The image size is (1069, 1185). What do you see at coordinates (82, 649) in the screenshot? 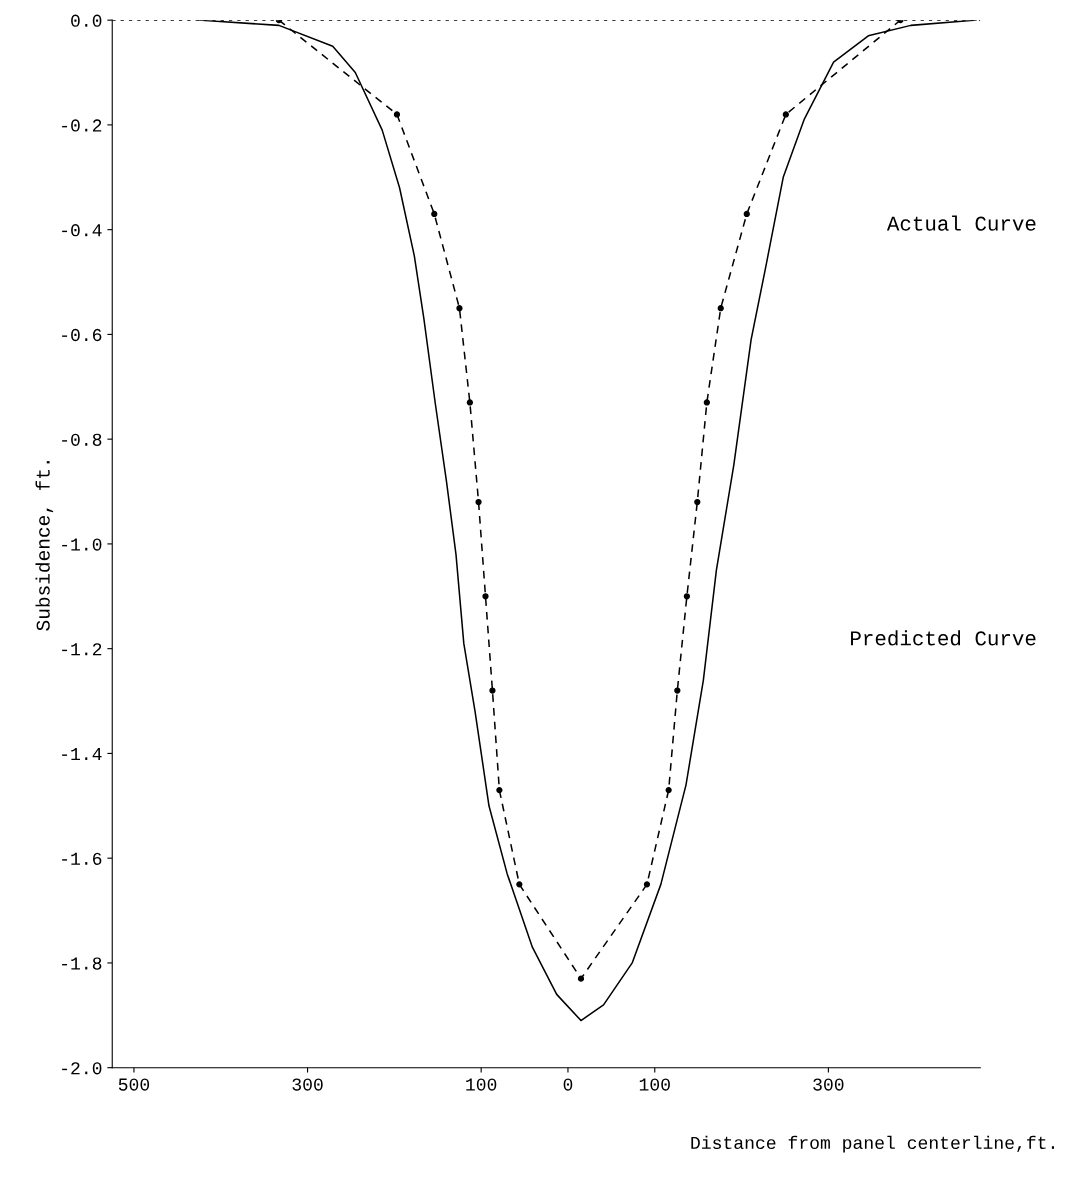
I see `y-tick-label: -1.2` at bounding box center [82, 649].